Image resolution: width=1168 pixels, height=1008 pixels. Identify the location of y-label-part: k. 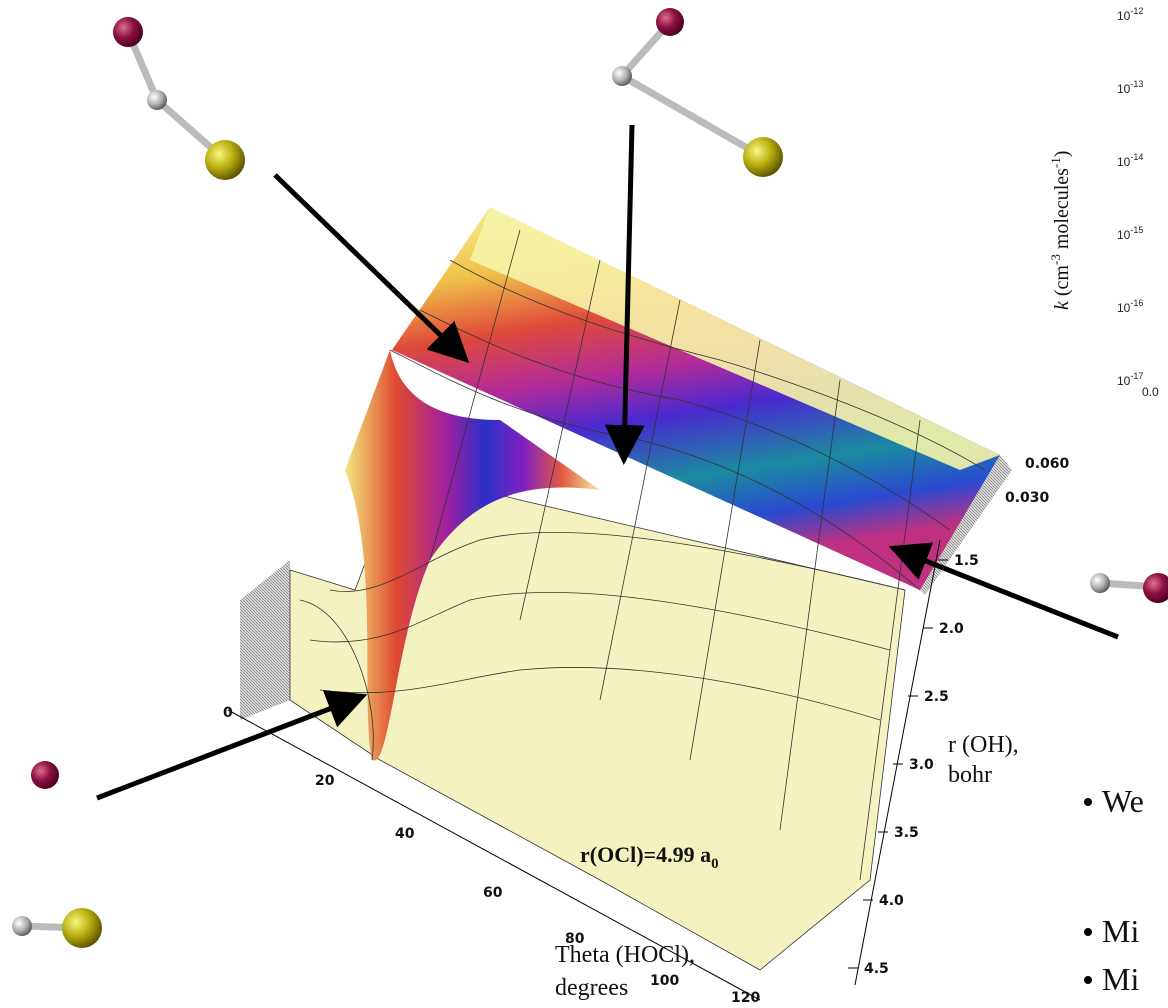
(1062, 305).